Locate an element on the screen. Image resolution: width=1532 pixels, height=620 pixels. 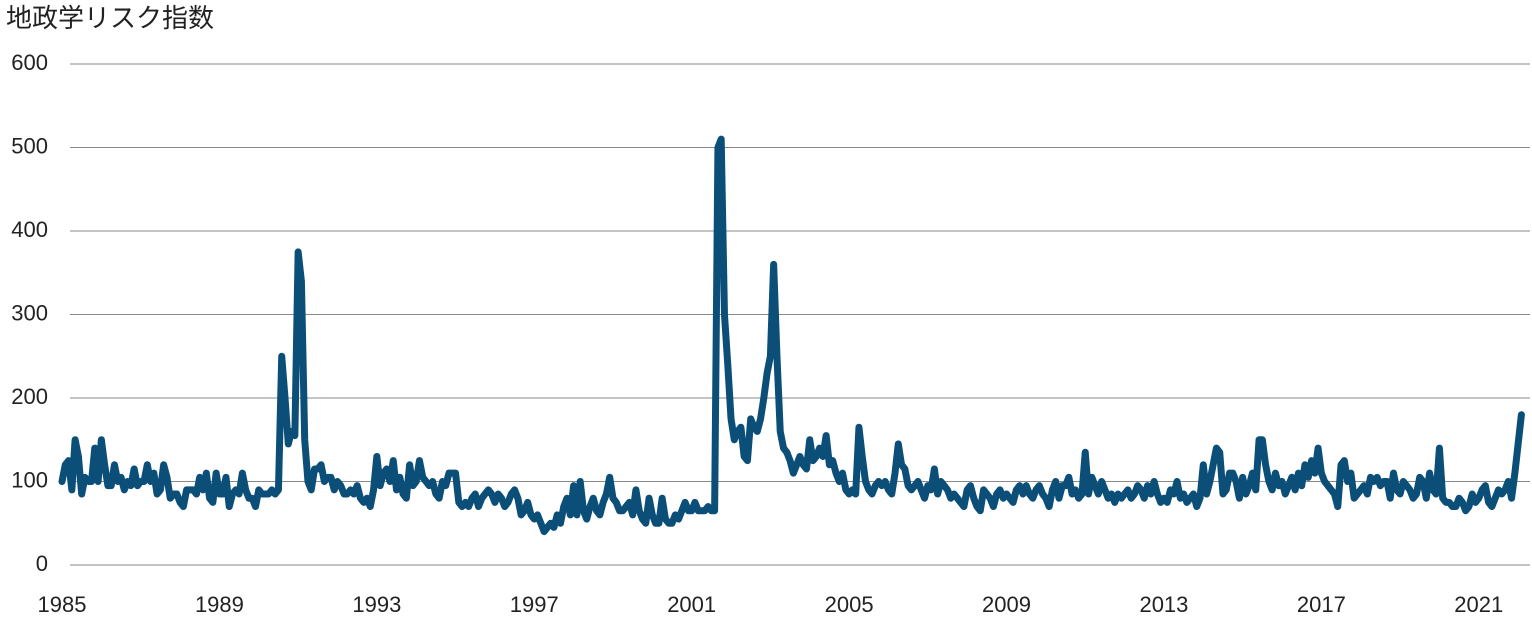
y-tick-label: 0 is located at coordinates (42, 563).